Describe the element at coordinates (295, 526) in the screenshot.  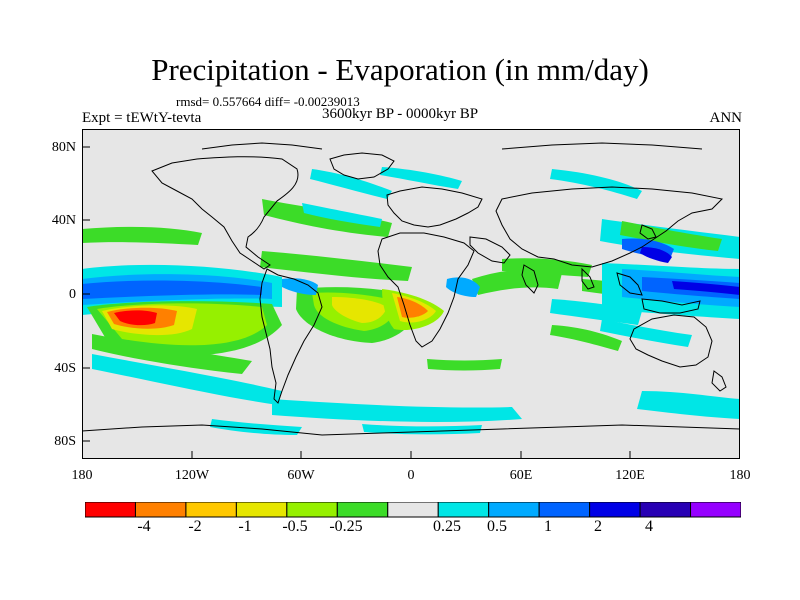
I see `colorbar-label: -0.5` at that location.